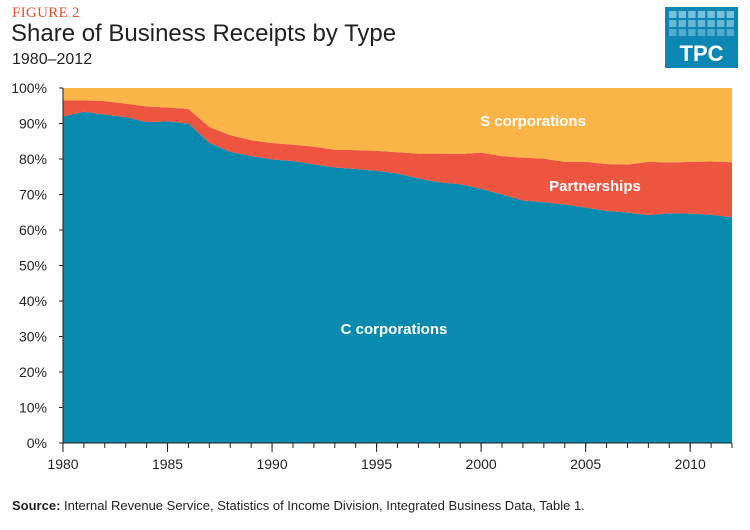 The image size is (750, 530). What do you see at coordinates (46, 13) in the screenshot?
I see `figure-label: FIGURE 2` at bounding box center [46, 13].